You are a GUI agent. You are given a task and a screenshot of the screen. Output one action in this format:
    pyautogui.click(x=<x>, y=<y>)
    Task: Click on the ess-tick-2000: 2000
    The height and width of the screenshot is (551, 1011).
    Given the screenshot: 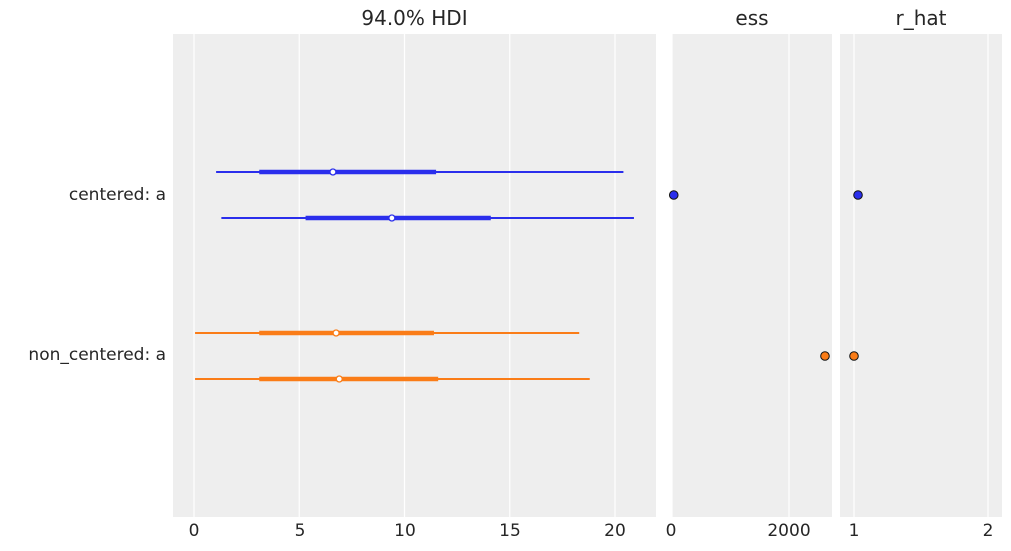 What is the action you would take?
    pyautogui.click(x=789, y=531)
    